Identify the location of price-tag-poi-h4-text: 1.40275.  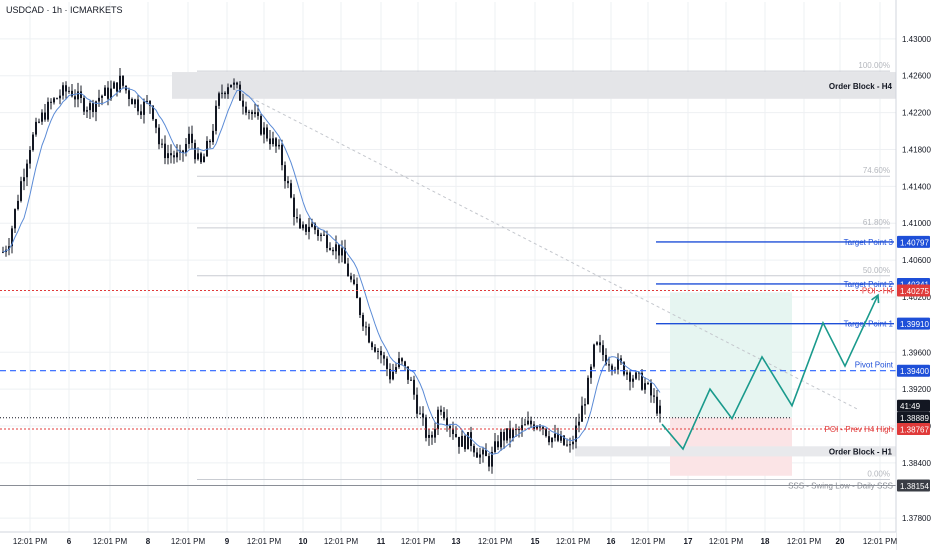
(914, 291).